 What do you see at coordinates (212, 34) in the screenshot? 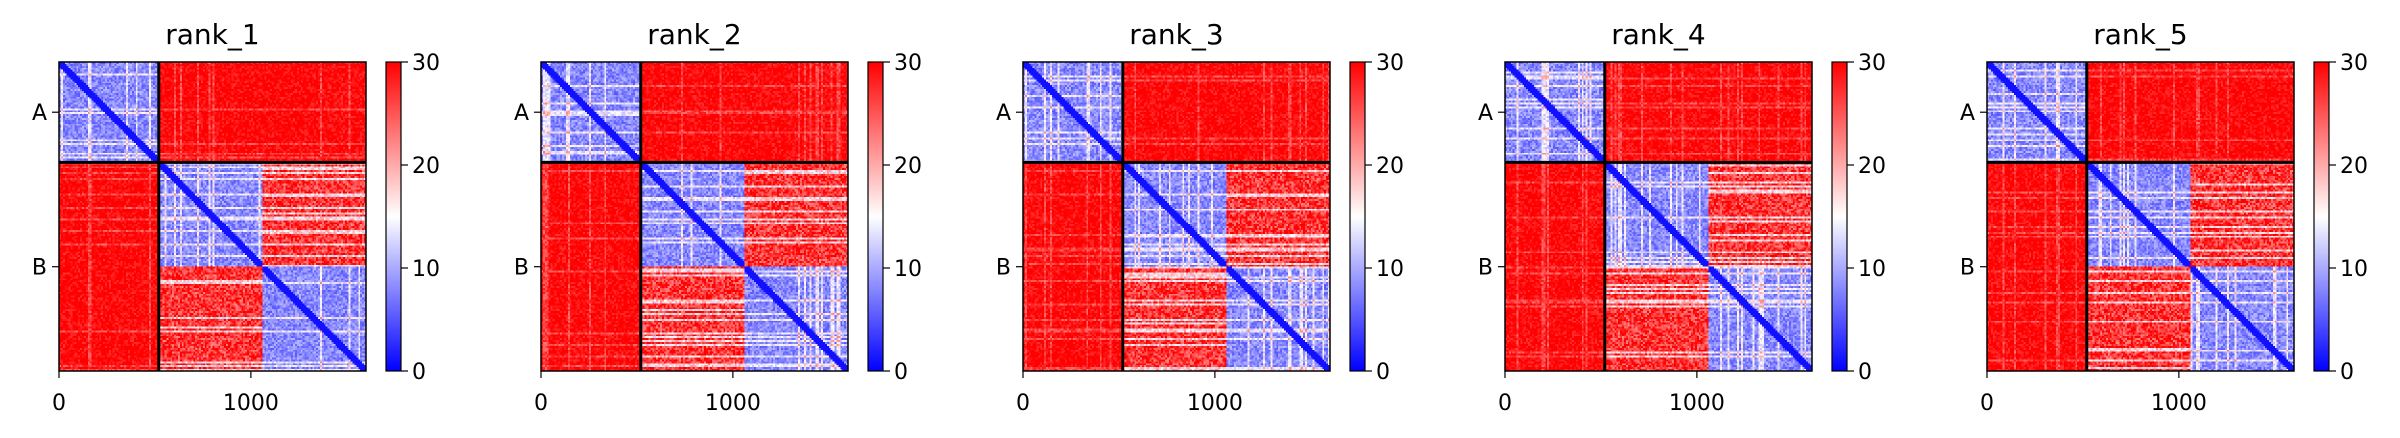
I see `panel-title: rank_1` at bounding box center [212, 34].